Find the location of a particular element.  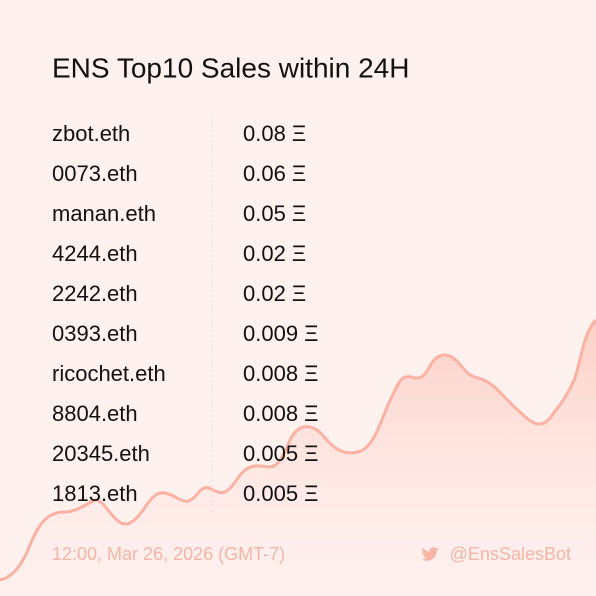

sale-price: 0.08 Ξ is located at coordinates (274, 133).